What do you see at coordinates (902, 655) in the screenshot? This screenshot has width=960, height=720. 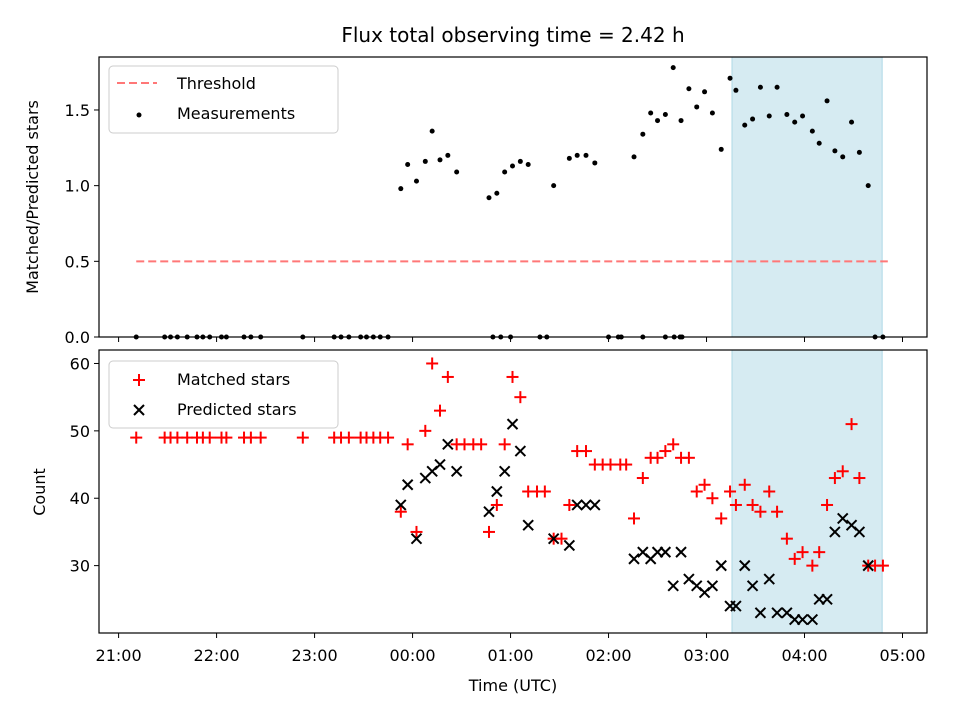 I see `x-tick-label: 05:00` at bounding box center [902, 655].